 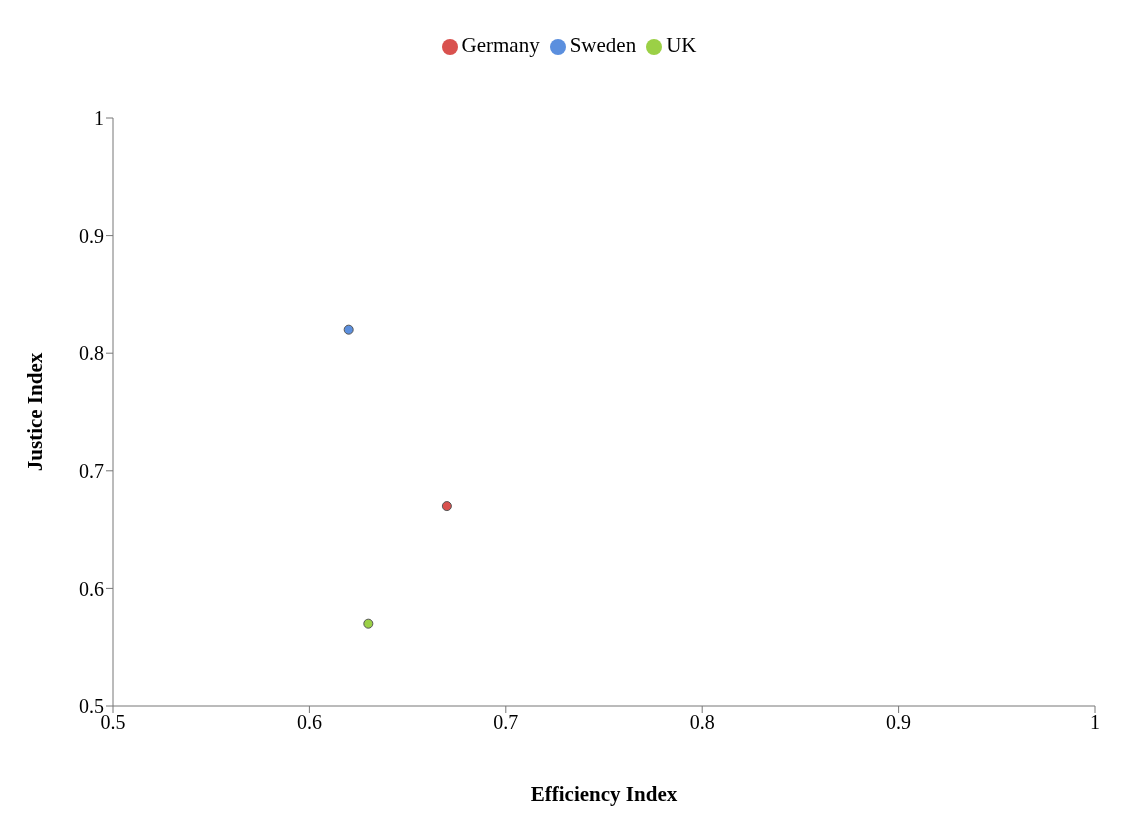 I want to click on y-axis-title: Justice Index, so click(x=35, y=412).